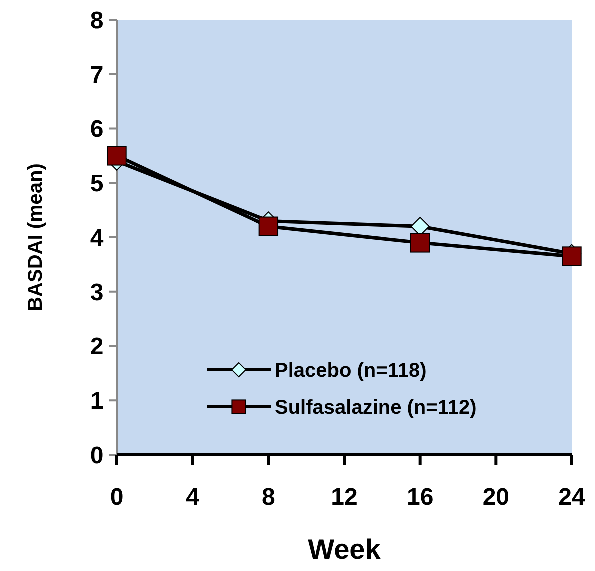 This screenshot has width=595, height=571. Describe the element at coordinates (420, 497) in the screenshot. I see `x-tick-label: 16` at that location.